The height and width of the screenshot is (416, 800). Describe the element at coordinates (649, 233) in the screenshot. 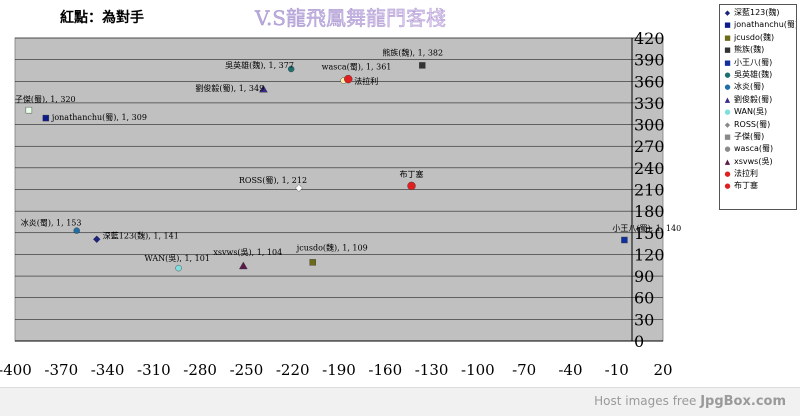

I see `y-tick-label: 150` at that location.